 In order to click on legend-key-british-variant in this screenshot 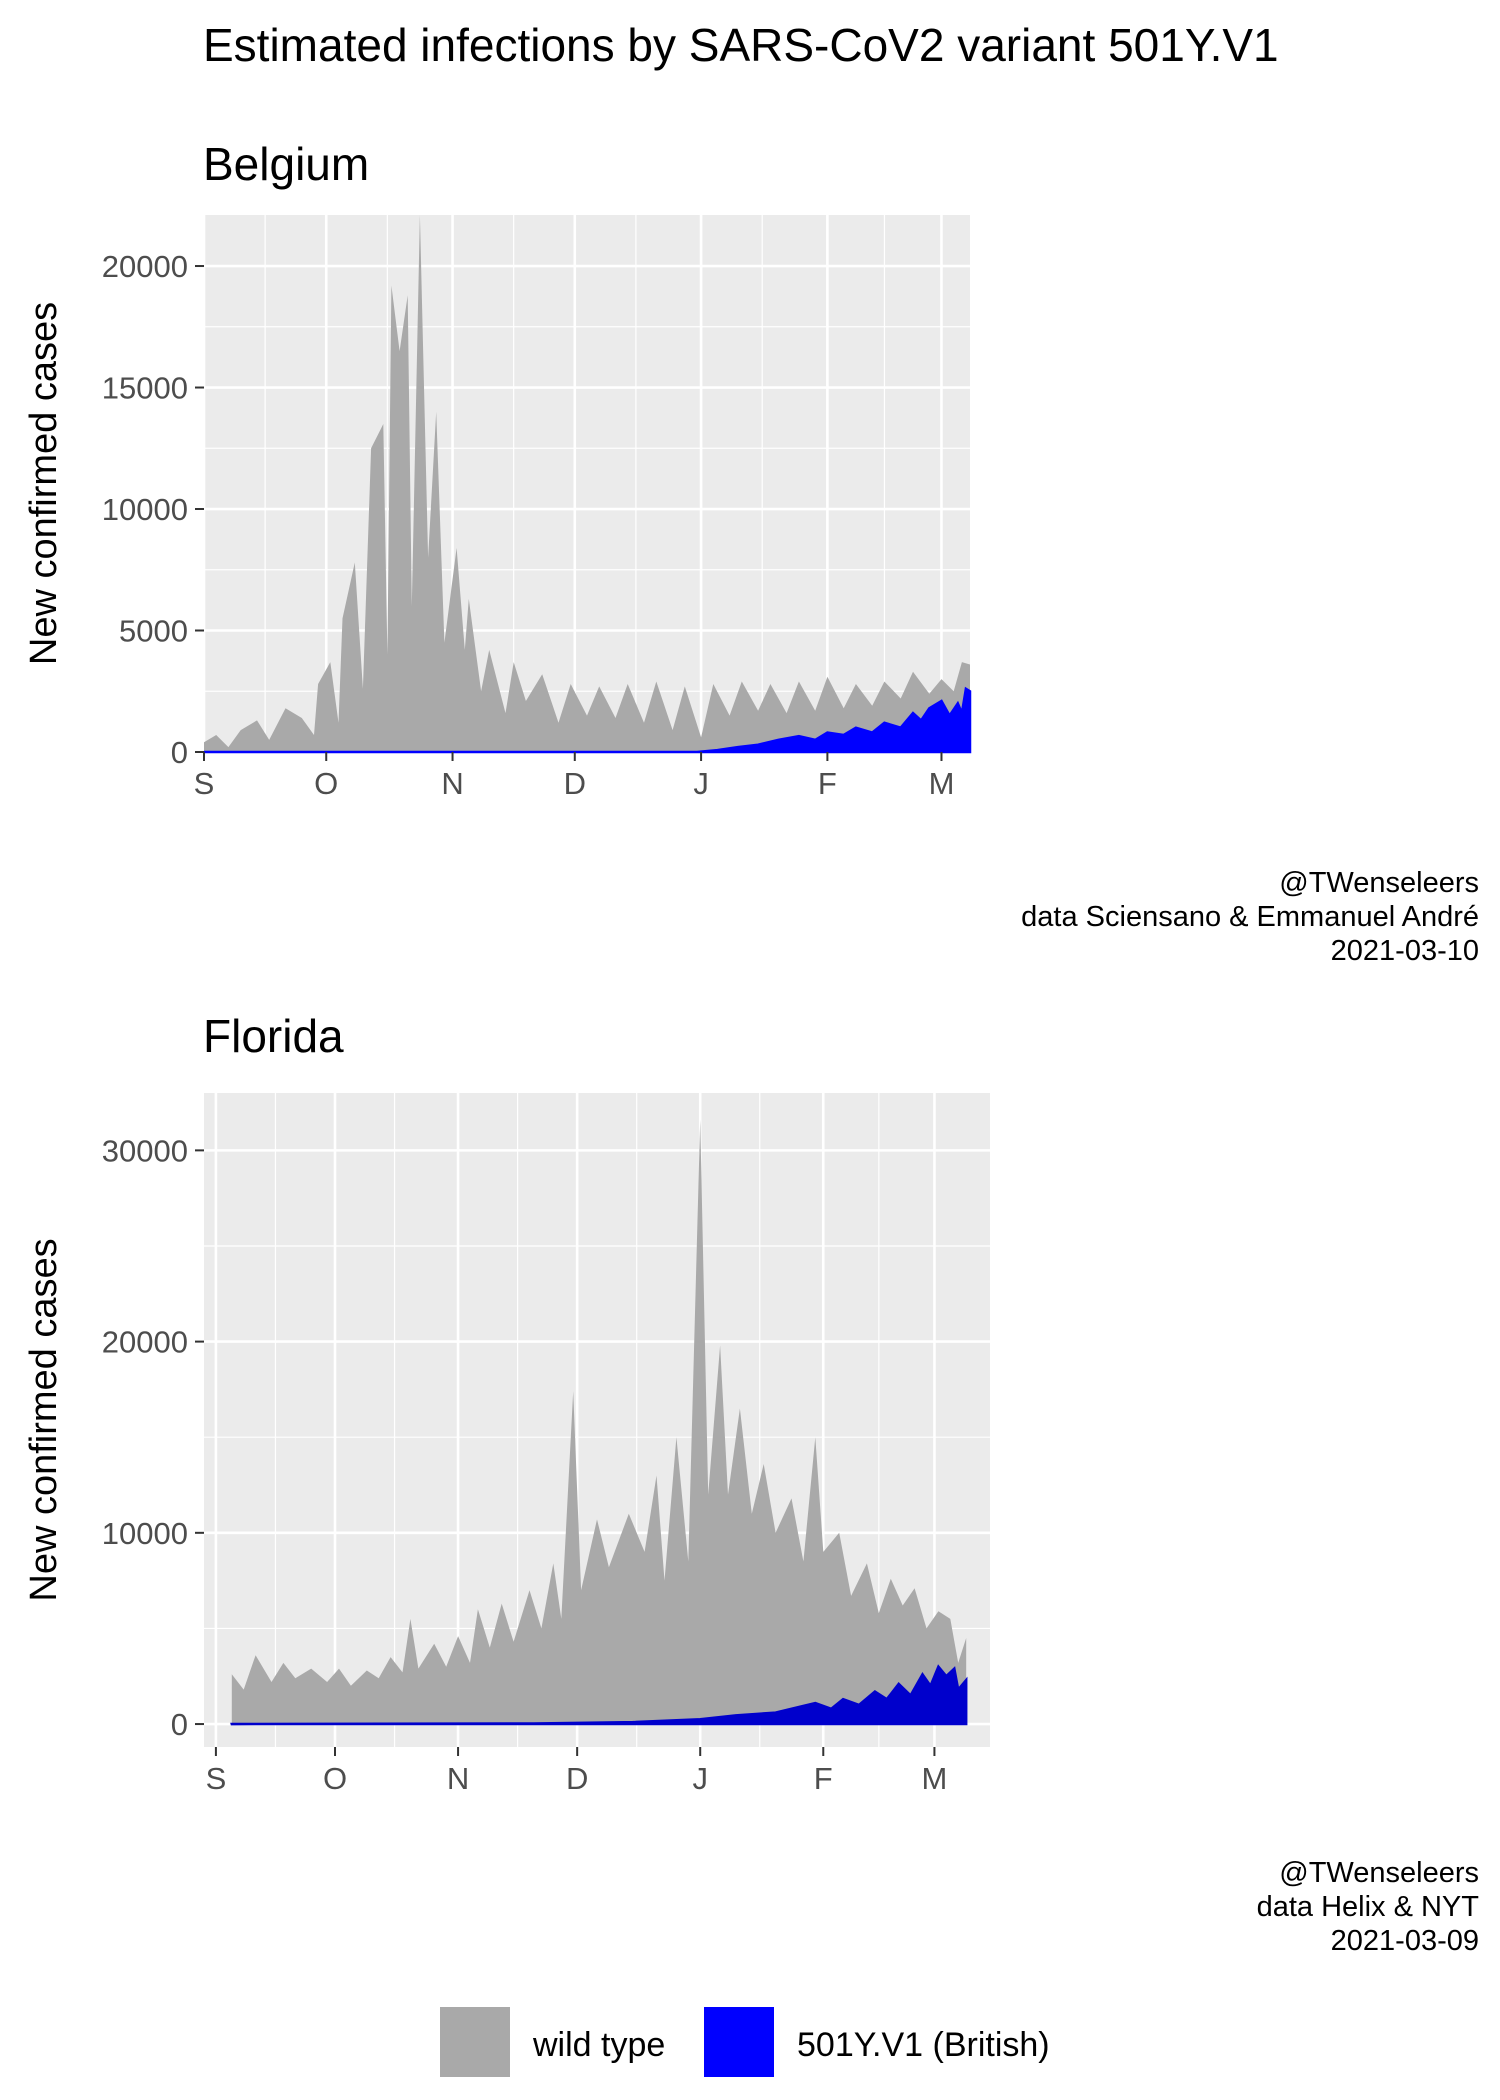, I will do `click(739, 2042)`.